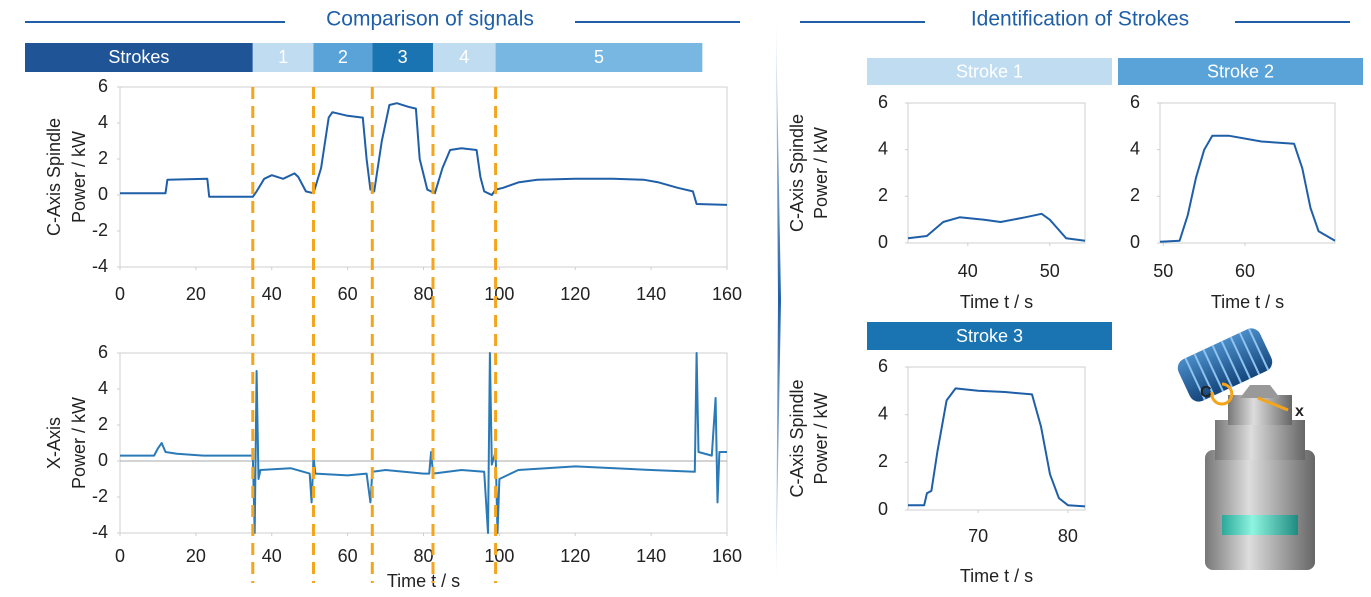  I want to click on chart-title: Stroke 2, so click(1240, 71).